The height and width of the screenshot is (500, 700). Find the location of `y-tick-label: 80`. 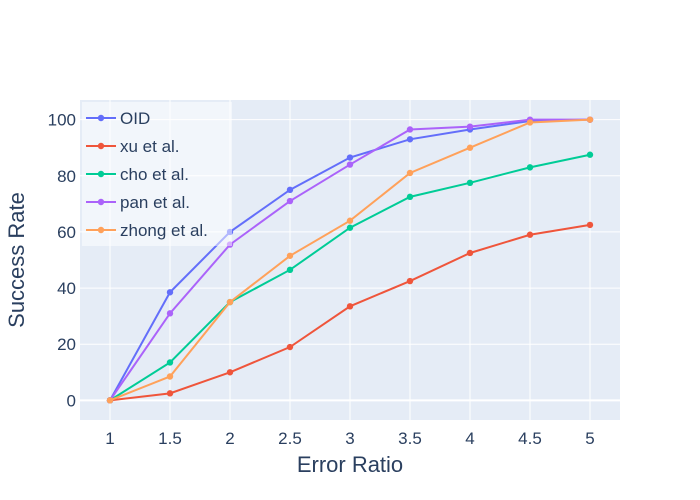

y-tick-label: 80 is located at coordinates (66, 176).